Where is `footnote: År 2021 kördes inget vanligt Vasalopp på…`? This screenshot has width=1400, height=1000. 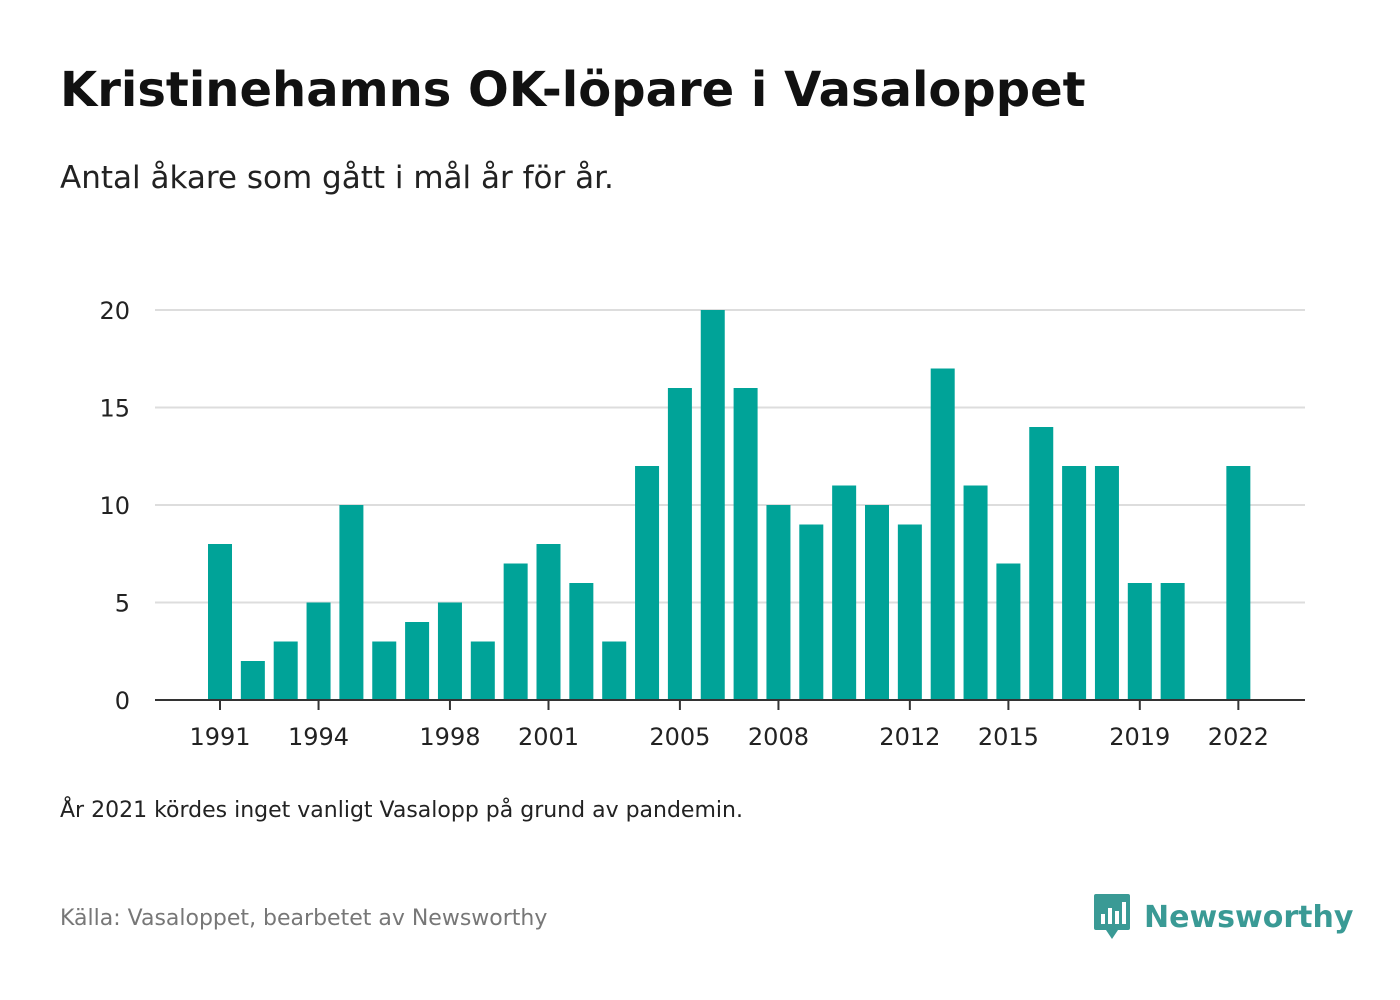 footnote: År 2021 kördes inget vanligt Vasalopp på… is located at coordinates (401, 810).